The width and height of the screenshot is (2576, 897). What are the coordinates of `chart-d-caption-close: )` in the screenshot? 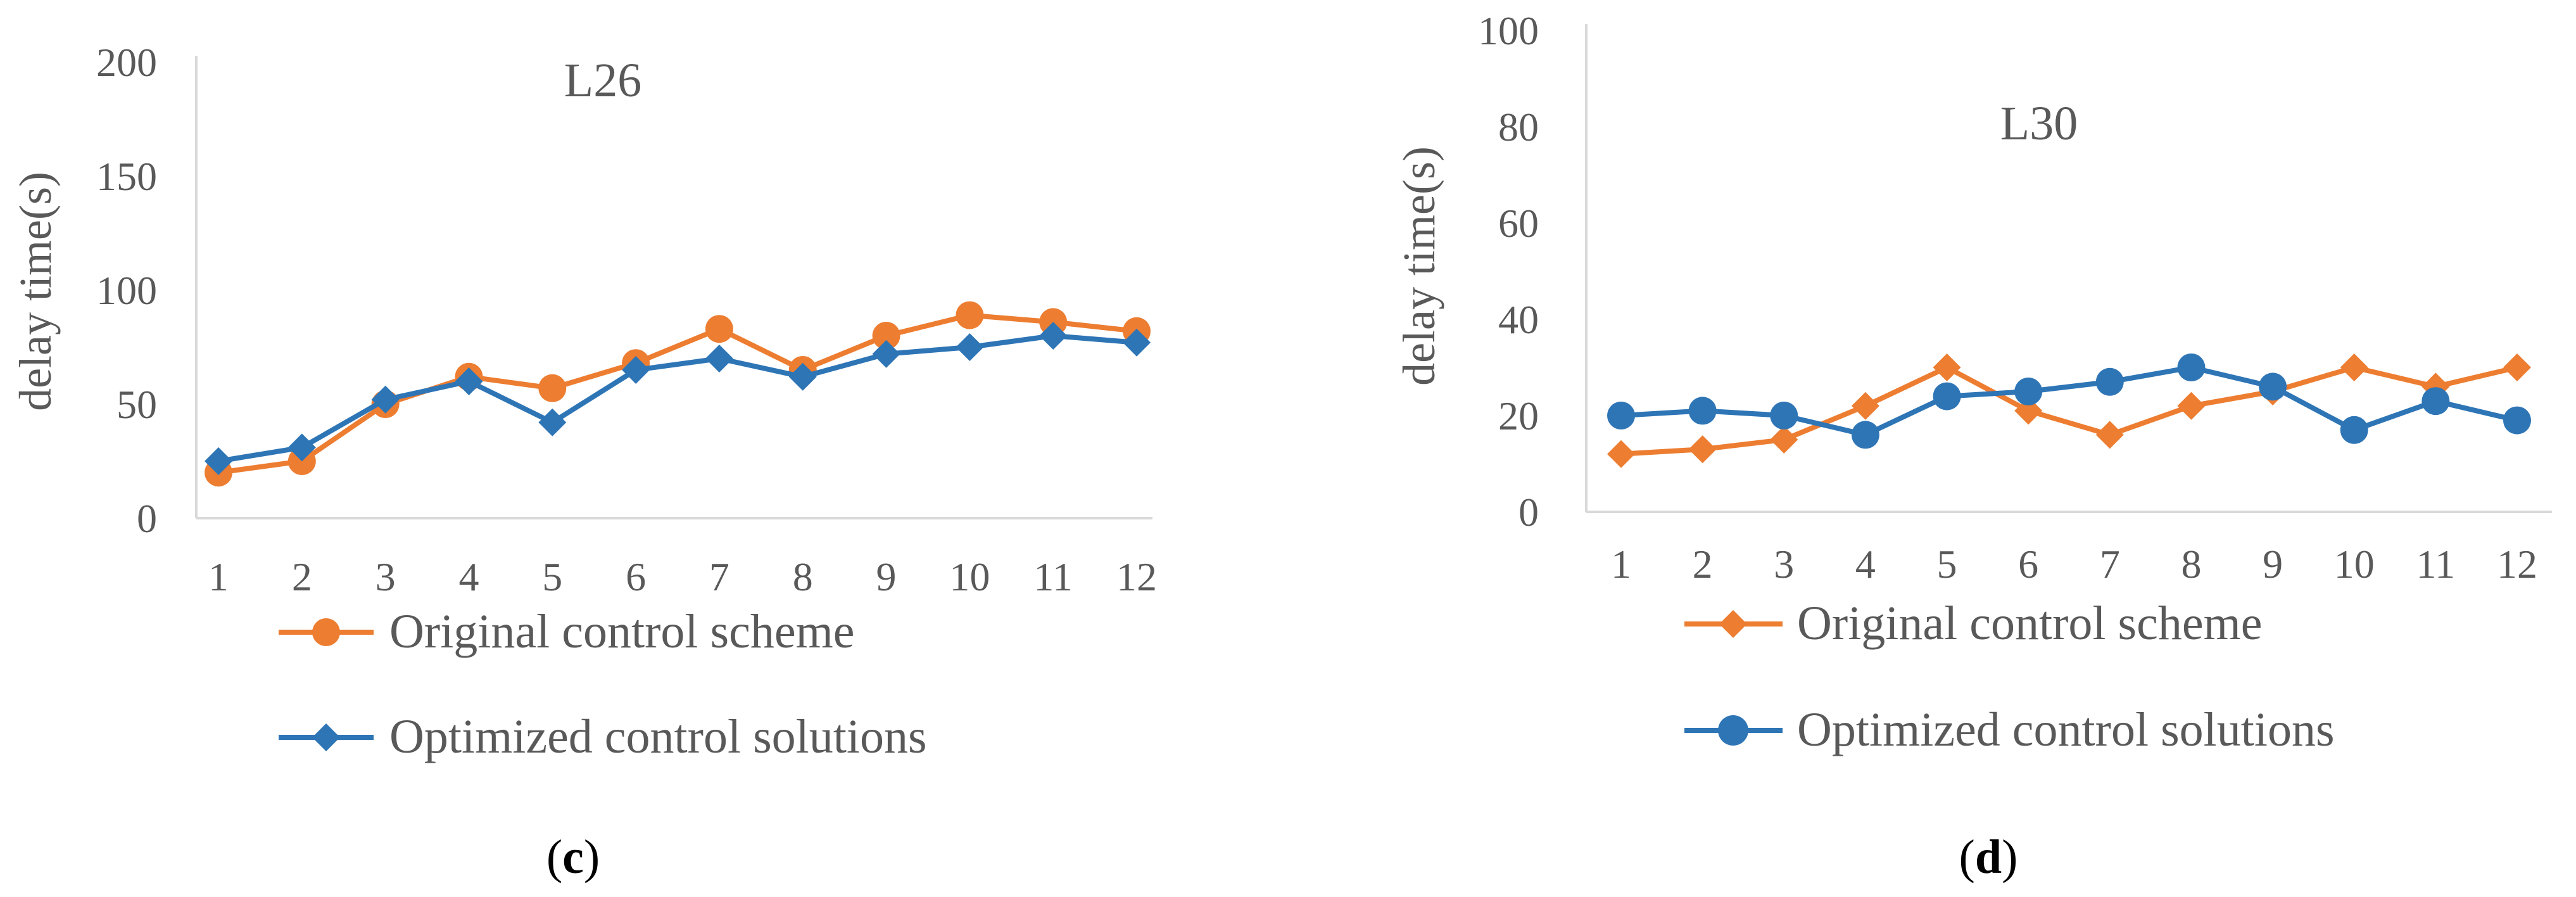 It's located at (2009, 857).